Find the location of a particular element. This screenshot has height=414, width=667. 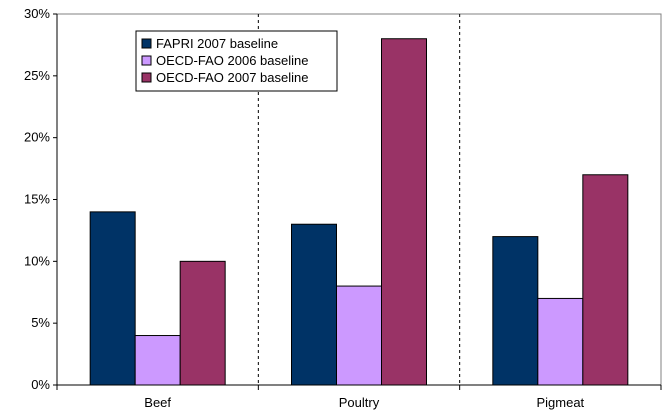

legend-label: OECD-FAO 2007 baseline is located at coordinates (232, 77).